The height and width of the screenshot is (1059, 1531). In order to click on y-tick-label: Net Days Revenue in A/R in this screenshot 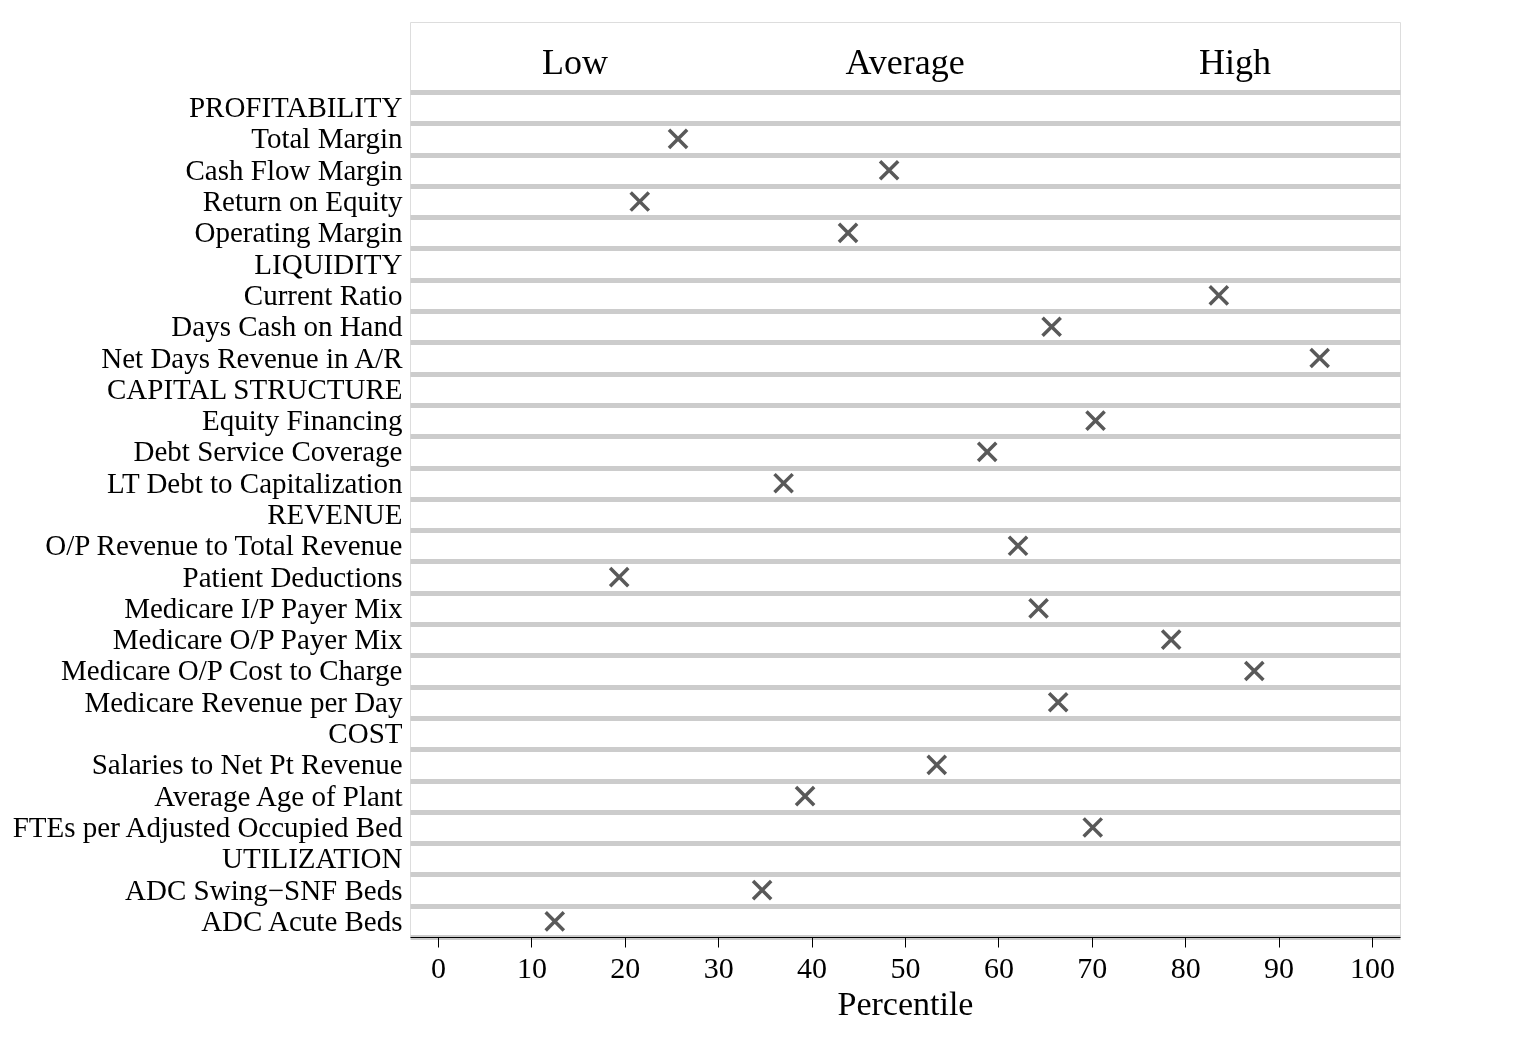, I will do `click(252, 357)`.